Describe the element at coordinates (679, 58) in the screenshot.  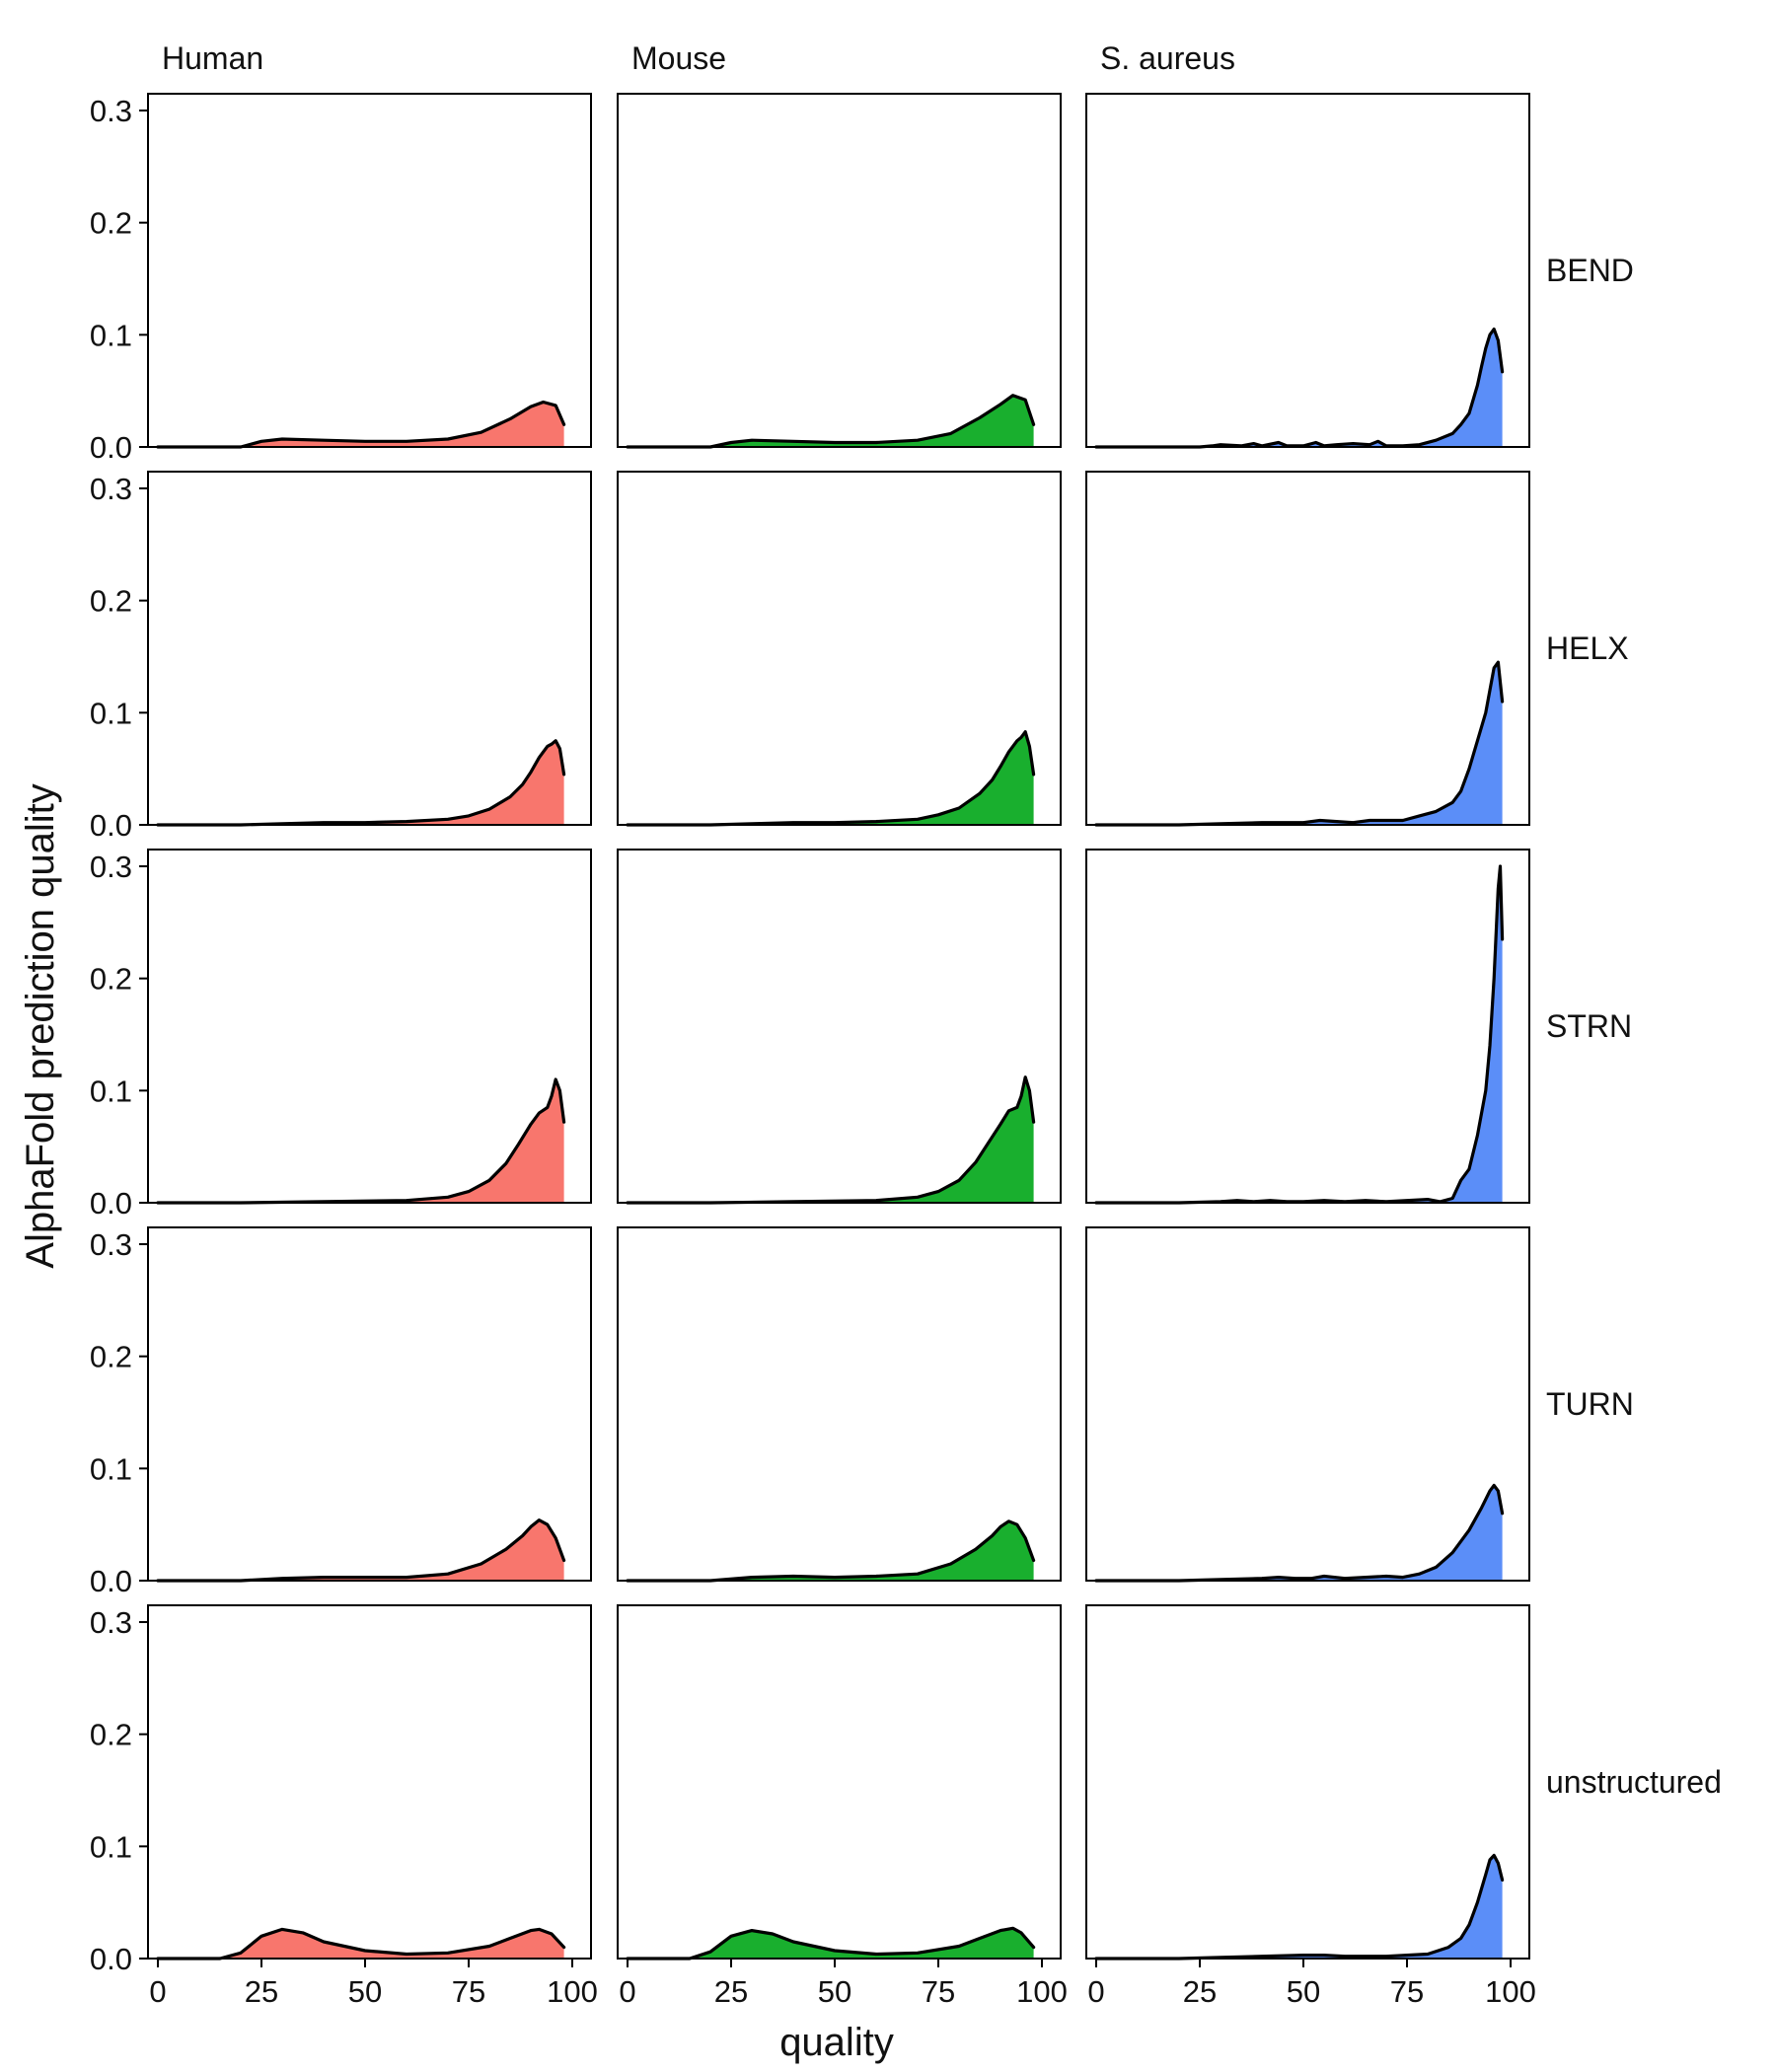
I see `column-label-mouse: Mouse` at that location.